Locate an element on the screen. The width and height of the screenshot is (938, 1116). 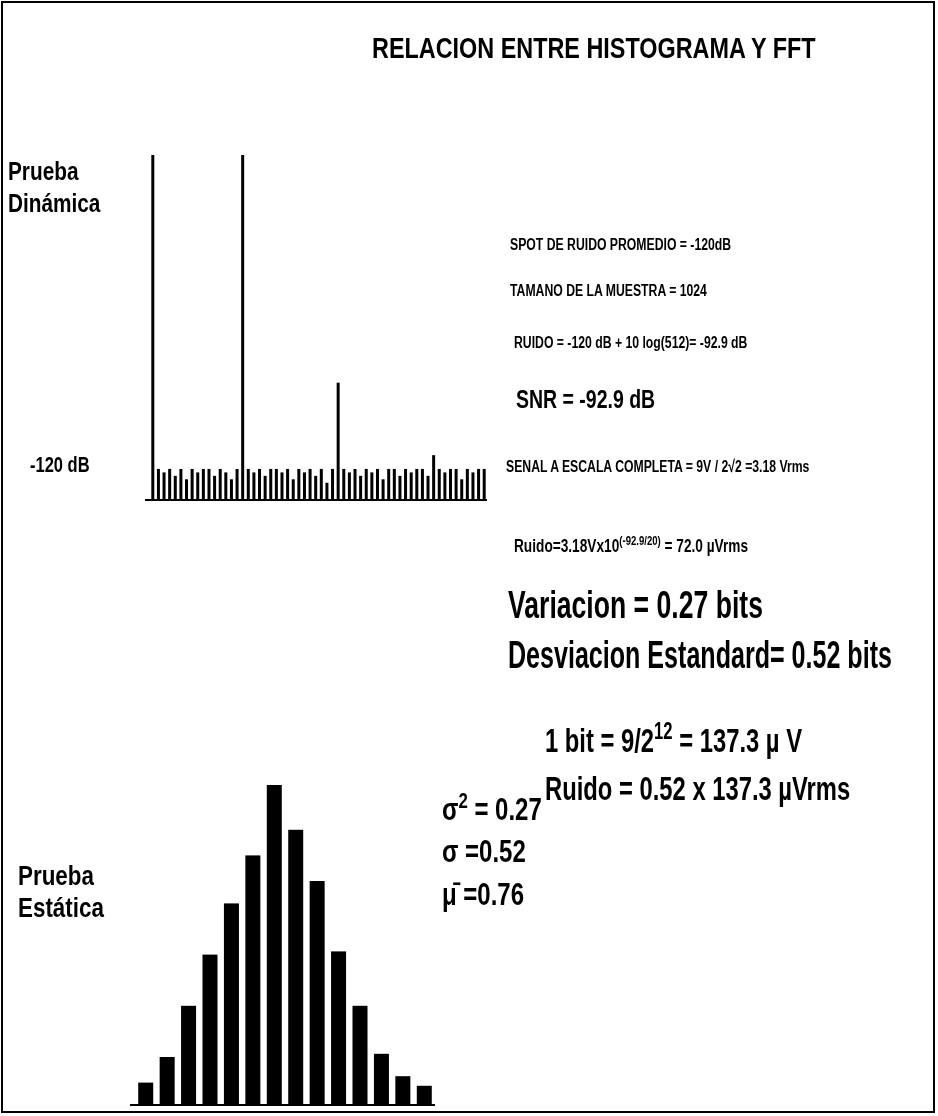
text: RELACION ENTRE HISTOGRAMA Y FFT is located at coordinates (594, 48).